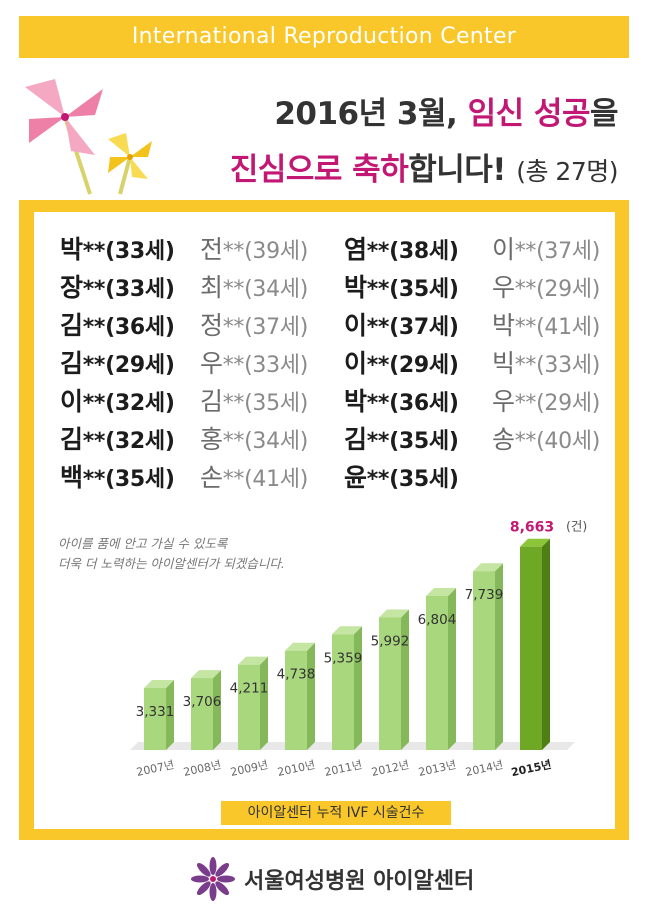 Image resolution: width=650 pixels, height=919 pixels. I want to click on x-tick-label: 2013년, so click(437, 768).